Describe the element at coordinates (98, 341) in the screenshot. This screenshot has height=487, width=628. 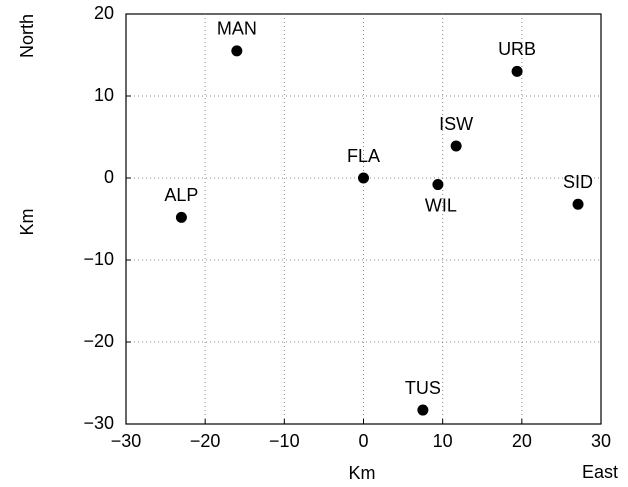
I see `y-tick-label: −20` at that location.